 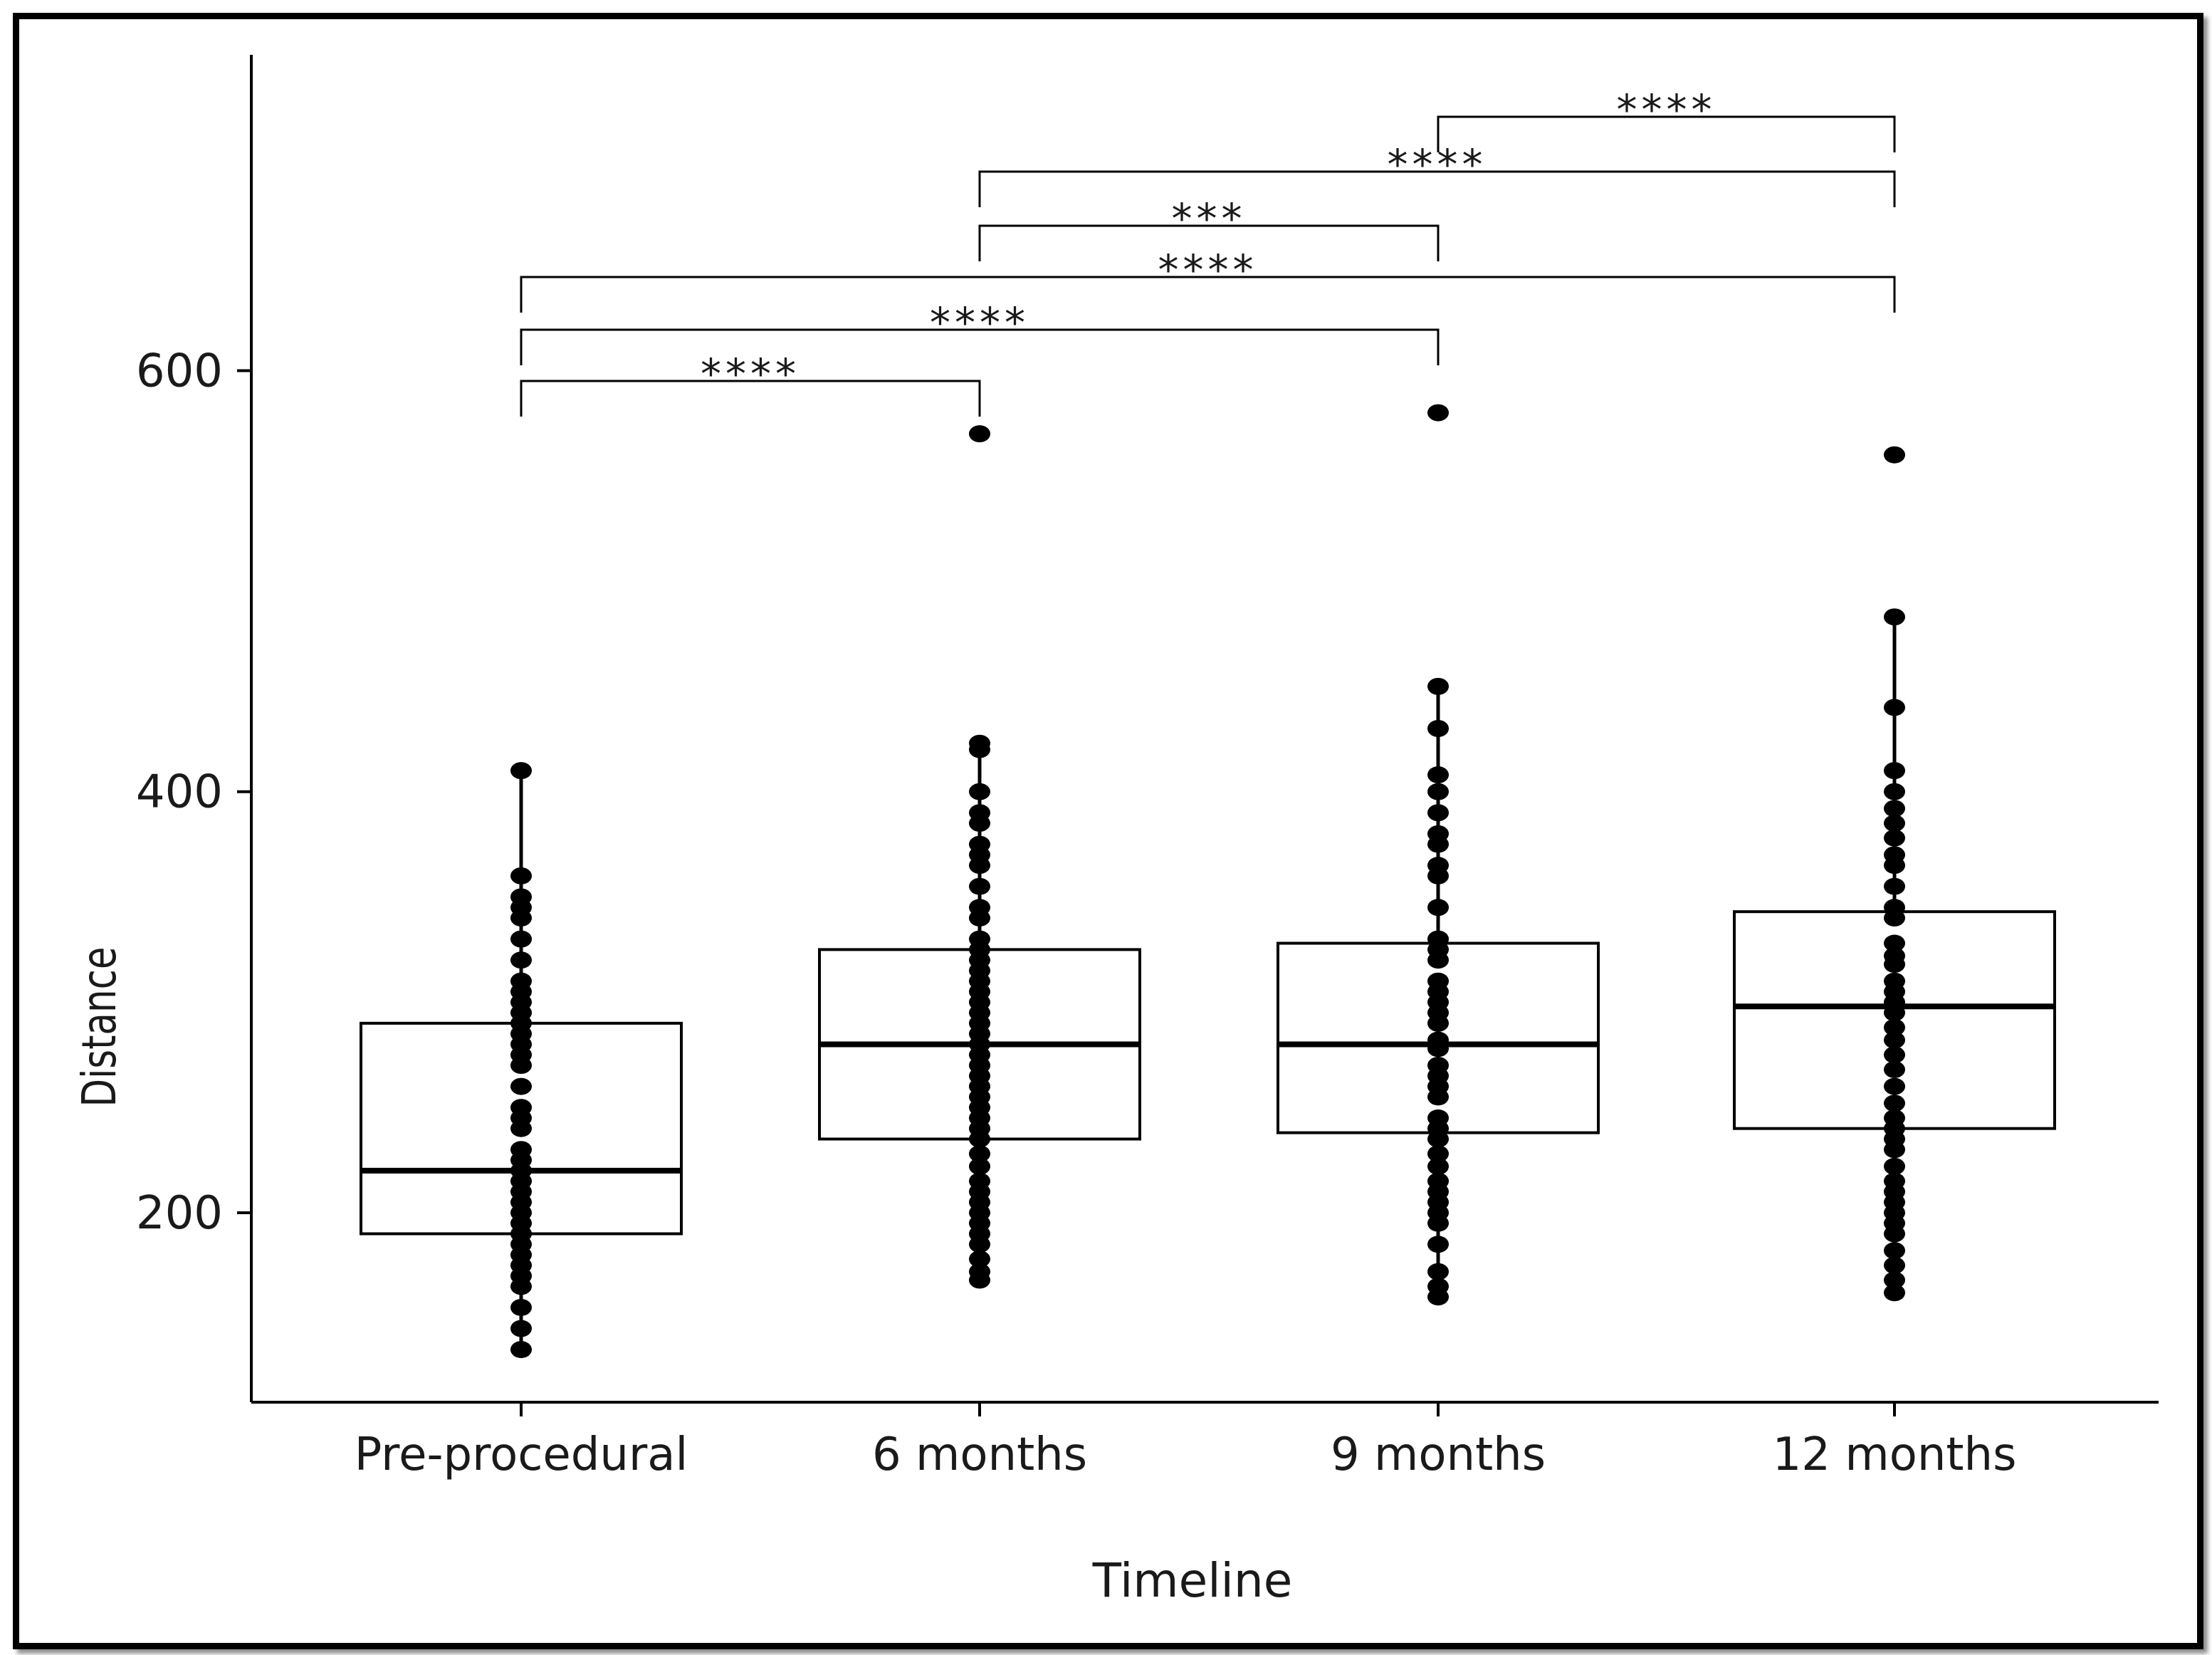 I want to click on y-tick-label: 200, so click(x=180, y=1213).